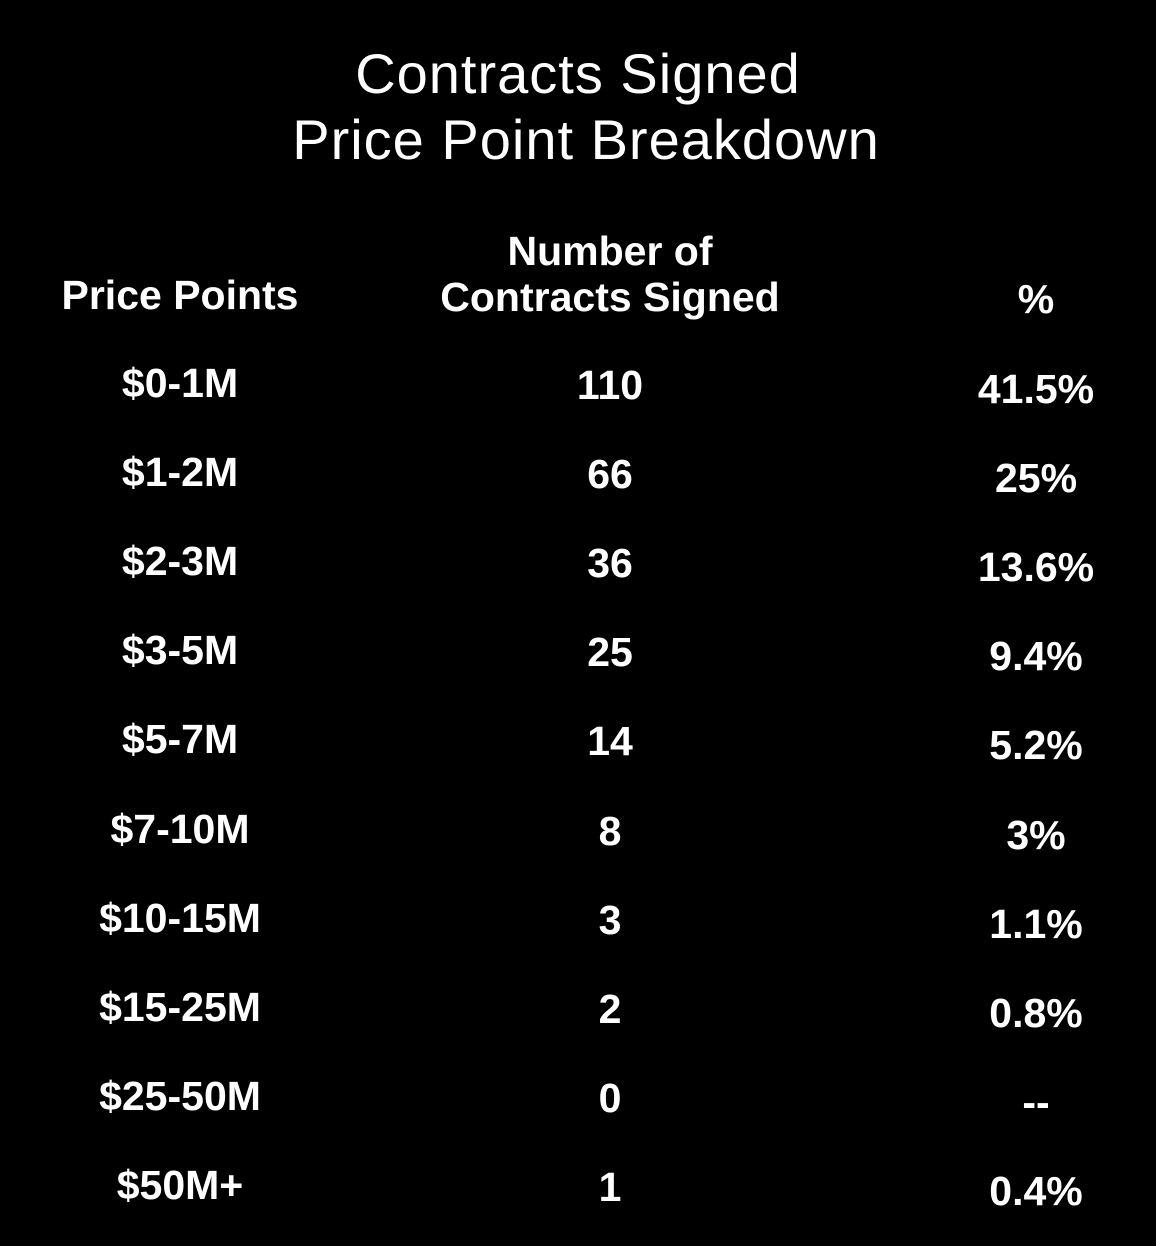 The width and height of the screenshot is (1156, 1246). I want to click on row-percent: 1.1%, so click(1036, 924).